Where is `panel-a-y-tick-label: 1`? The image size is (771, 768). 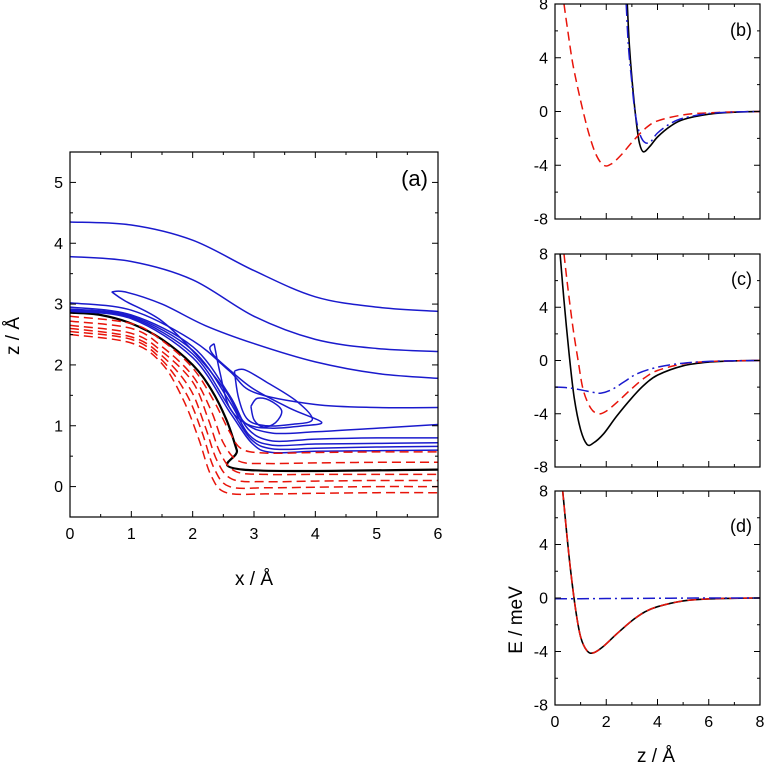 panel-a-y-tick-label: 1 is located at coordinates (58, 426).